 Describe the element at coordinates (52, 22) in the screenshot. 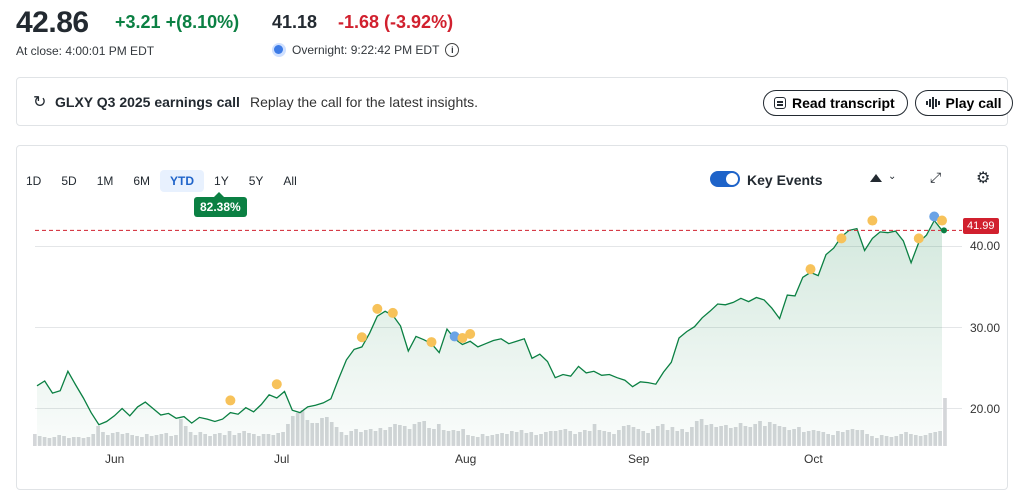

I see `price: 42.86` at that location.